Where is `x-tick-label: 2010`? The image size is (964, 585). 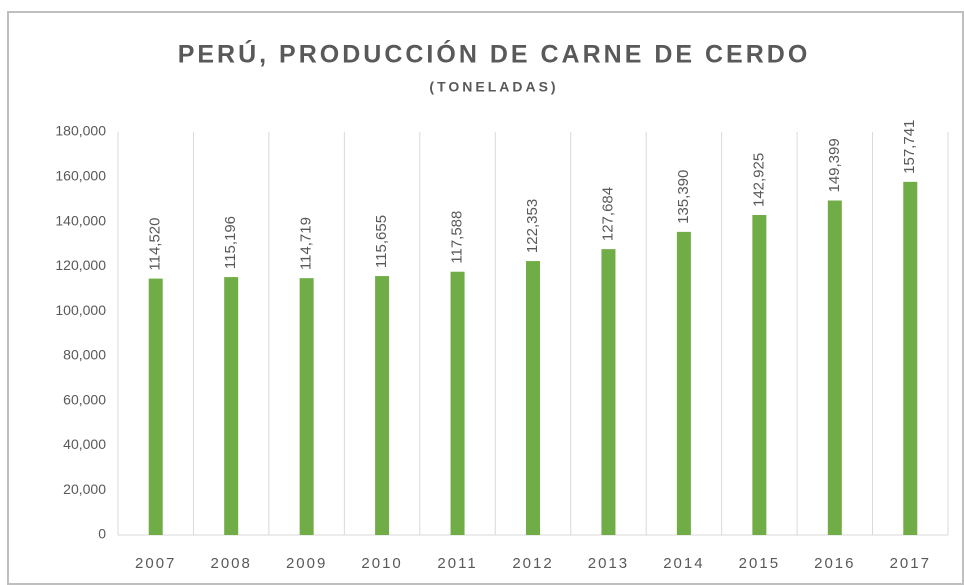
x-tick-label: 2010 is located at coordinates (381, 563).